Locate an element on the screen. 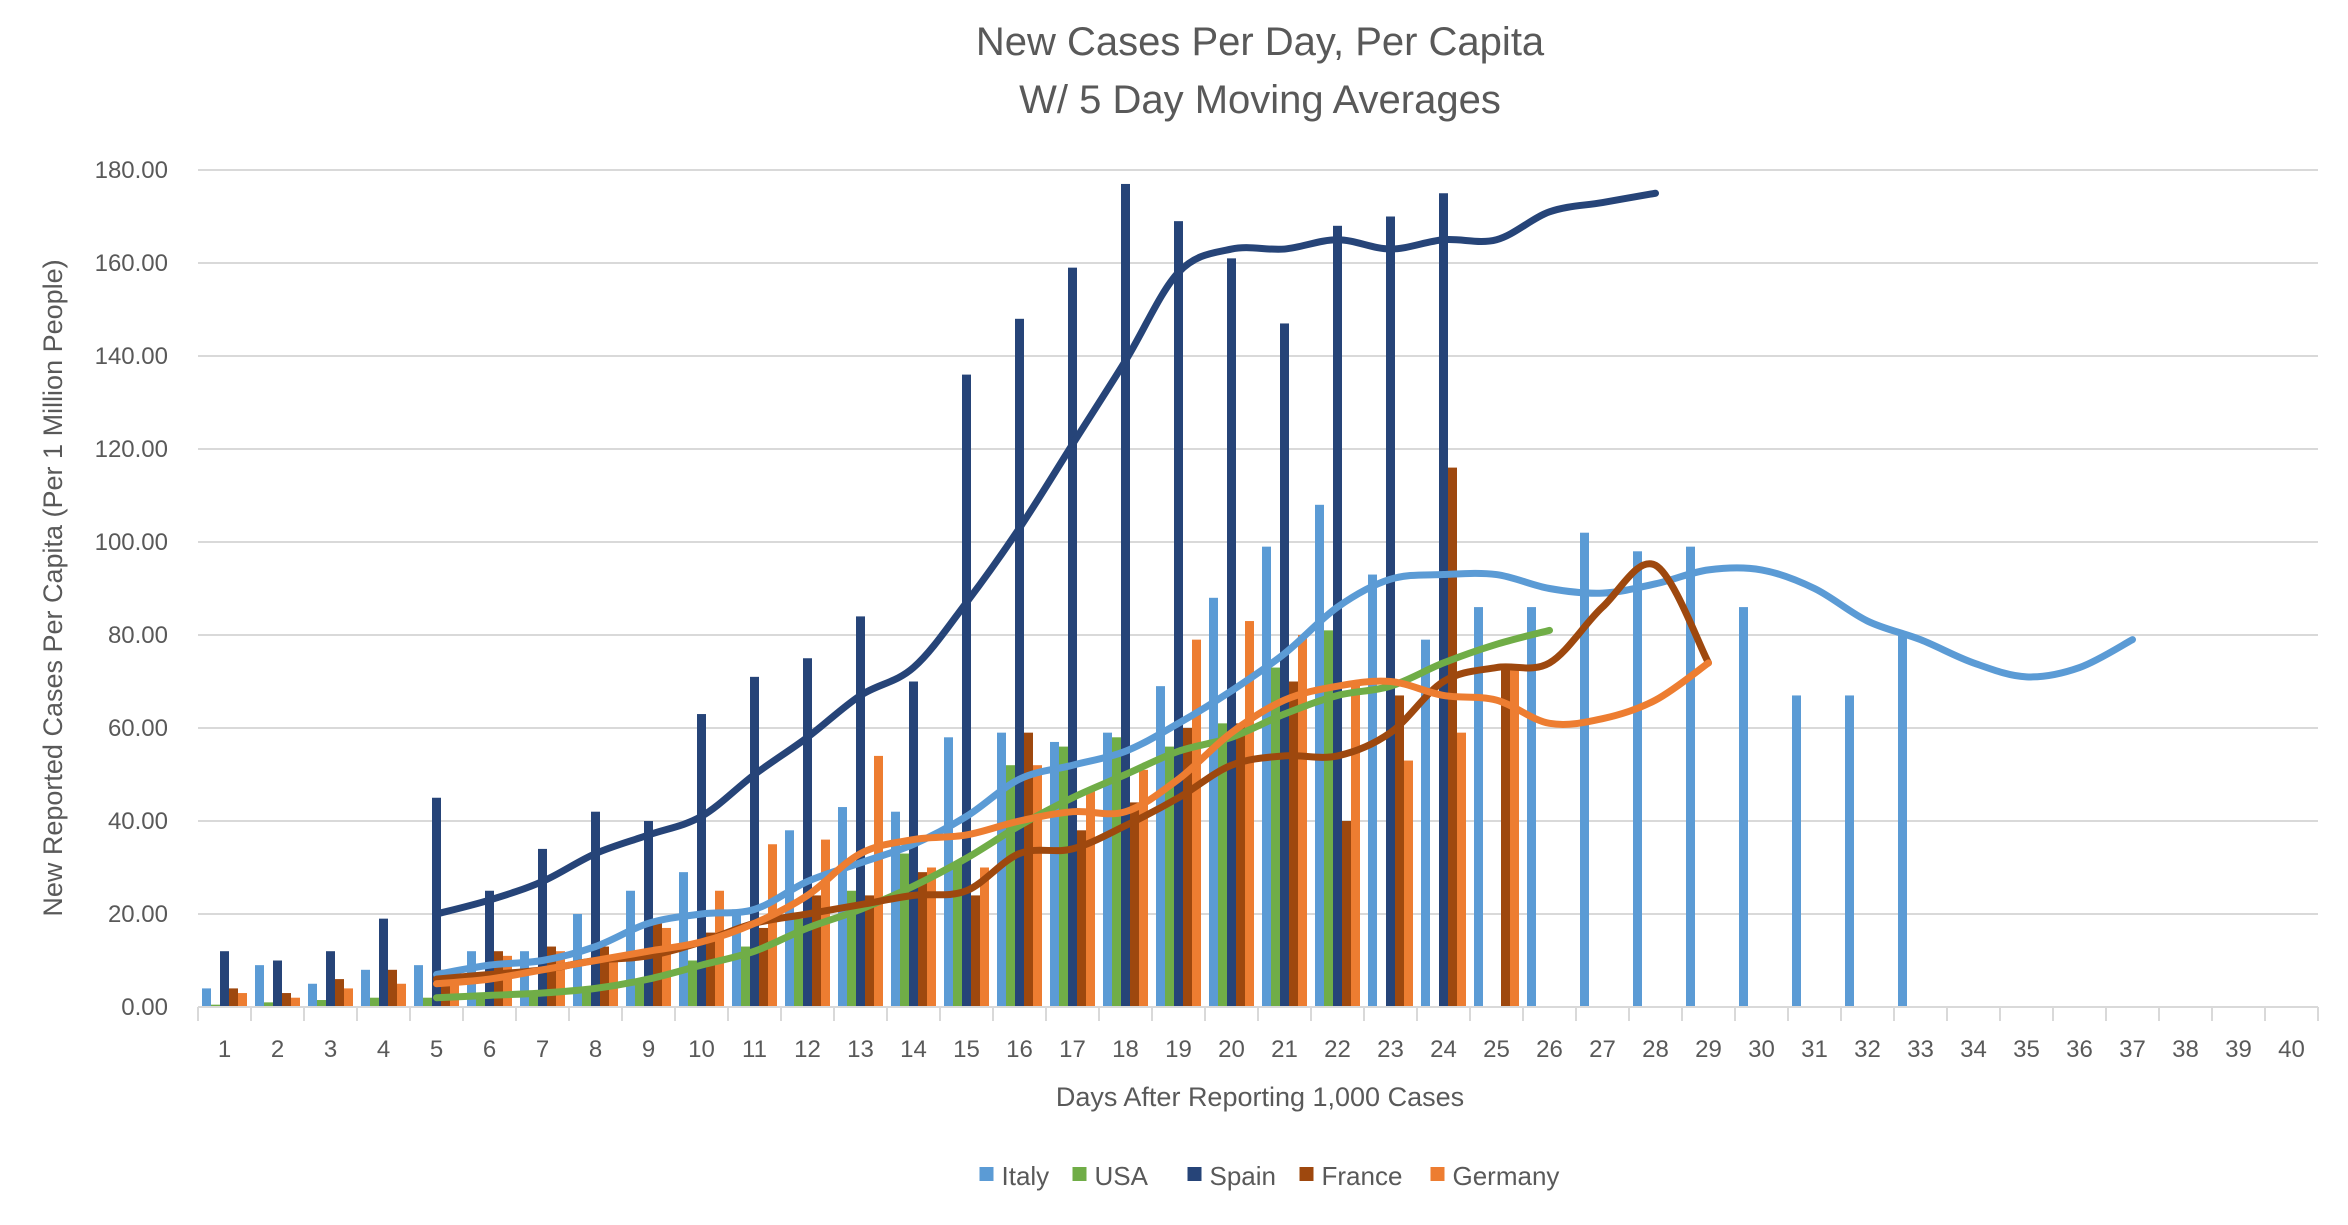  x-tick-label: 28 is located at coordinates (1655, 1049).